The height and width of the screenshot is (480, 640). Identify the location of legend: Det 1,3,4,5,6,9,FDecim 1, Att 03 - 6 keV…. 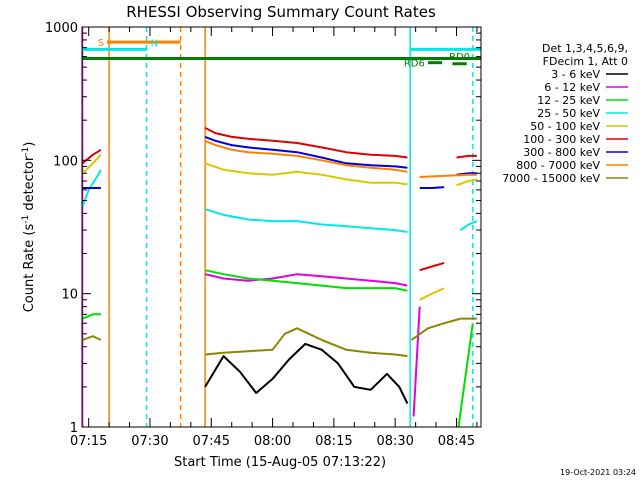
(565, 113).